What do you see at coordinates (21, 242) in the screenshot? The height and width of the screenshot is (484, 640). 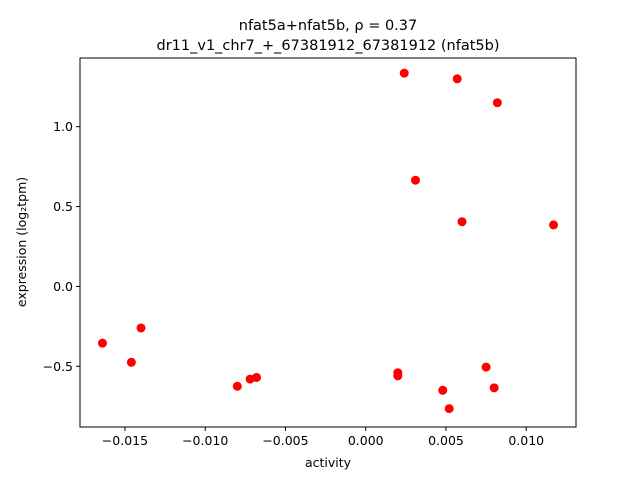 I see `y-axis-label: expression (log₂tpm)` at bounding box center [21, 242].